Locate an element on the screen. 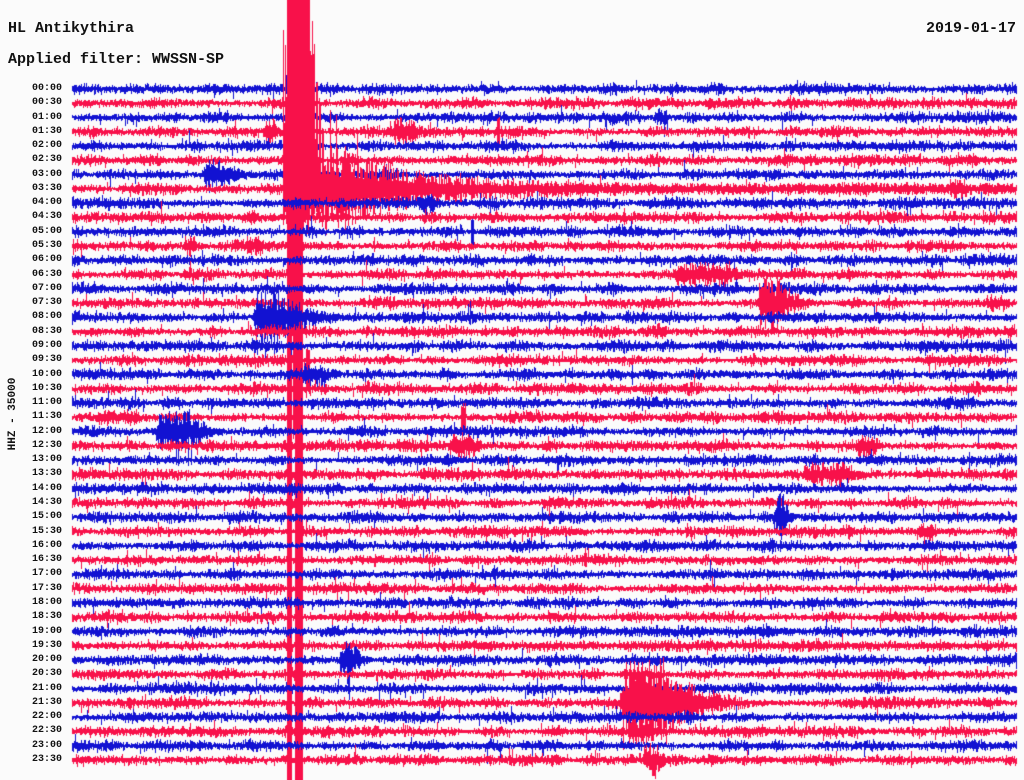 This screenshot has height=780, width=1024. row-time-label: 06:00 is located at coordinates (46, 260).